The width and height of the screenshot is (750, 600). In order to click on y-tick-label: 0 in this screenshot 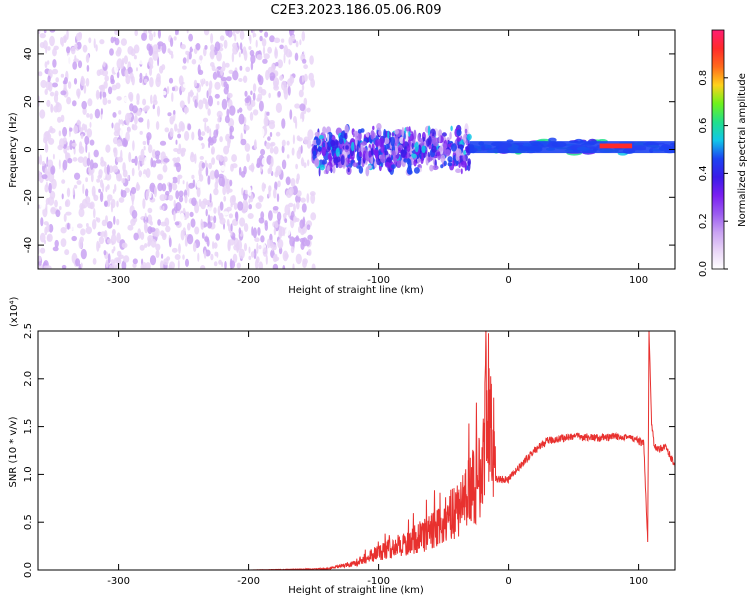, I will do `click(28, 149)`.